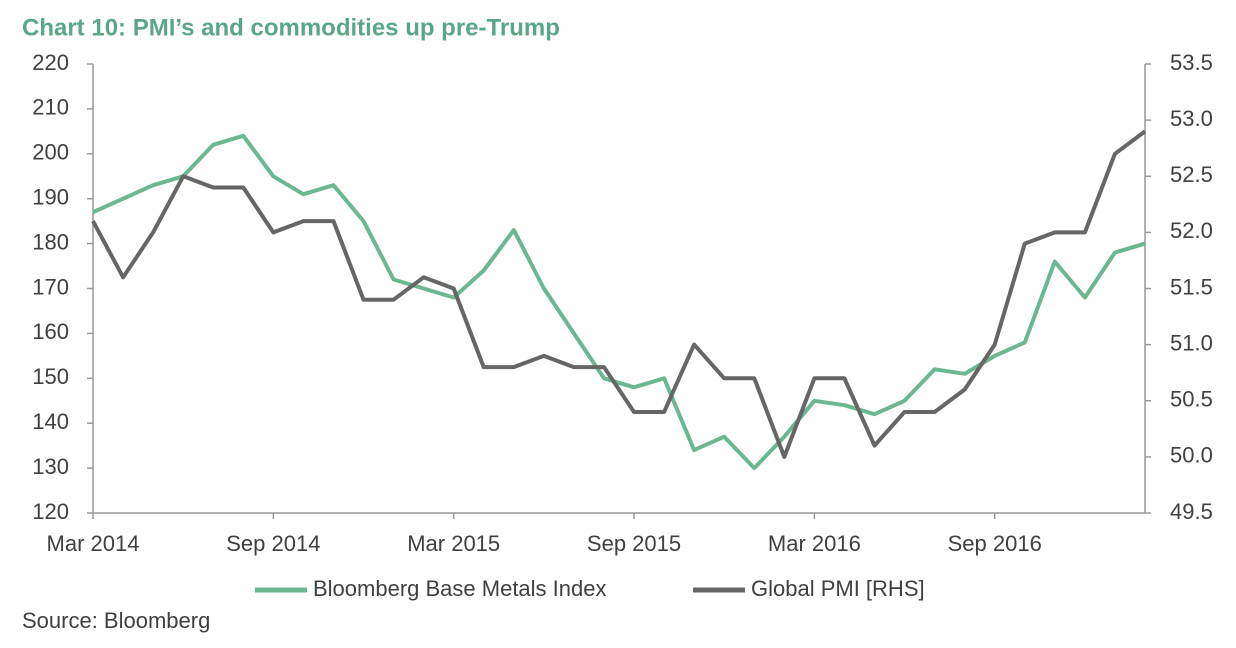 Image resolution: width=1236 pixels, height=648 pixels. I want to click on source-note: Source: Bloomberg, so click(116, 620).